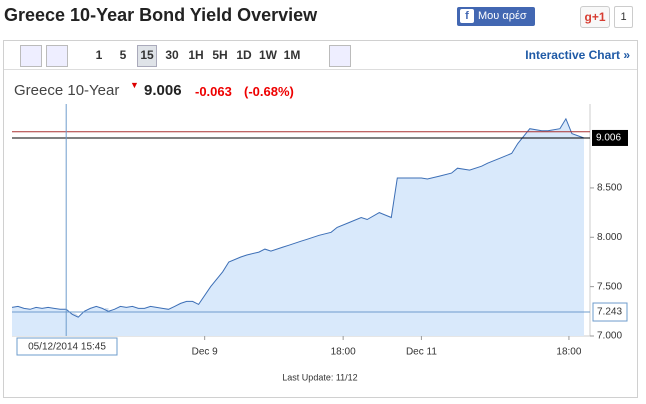 The image size is (646, 404). I want to click on interval-button: 30, so click(172, 55).